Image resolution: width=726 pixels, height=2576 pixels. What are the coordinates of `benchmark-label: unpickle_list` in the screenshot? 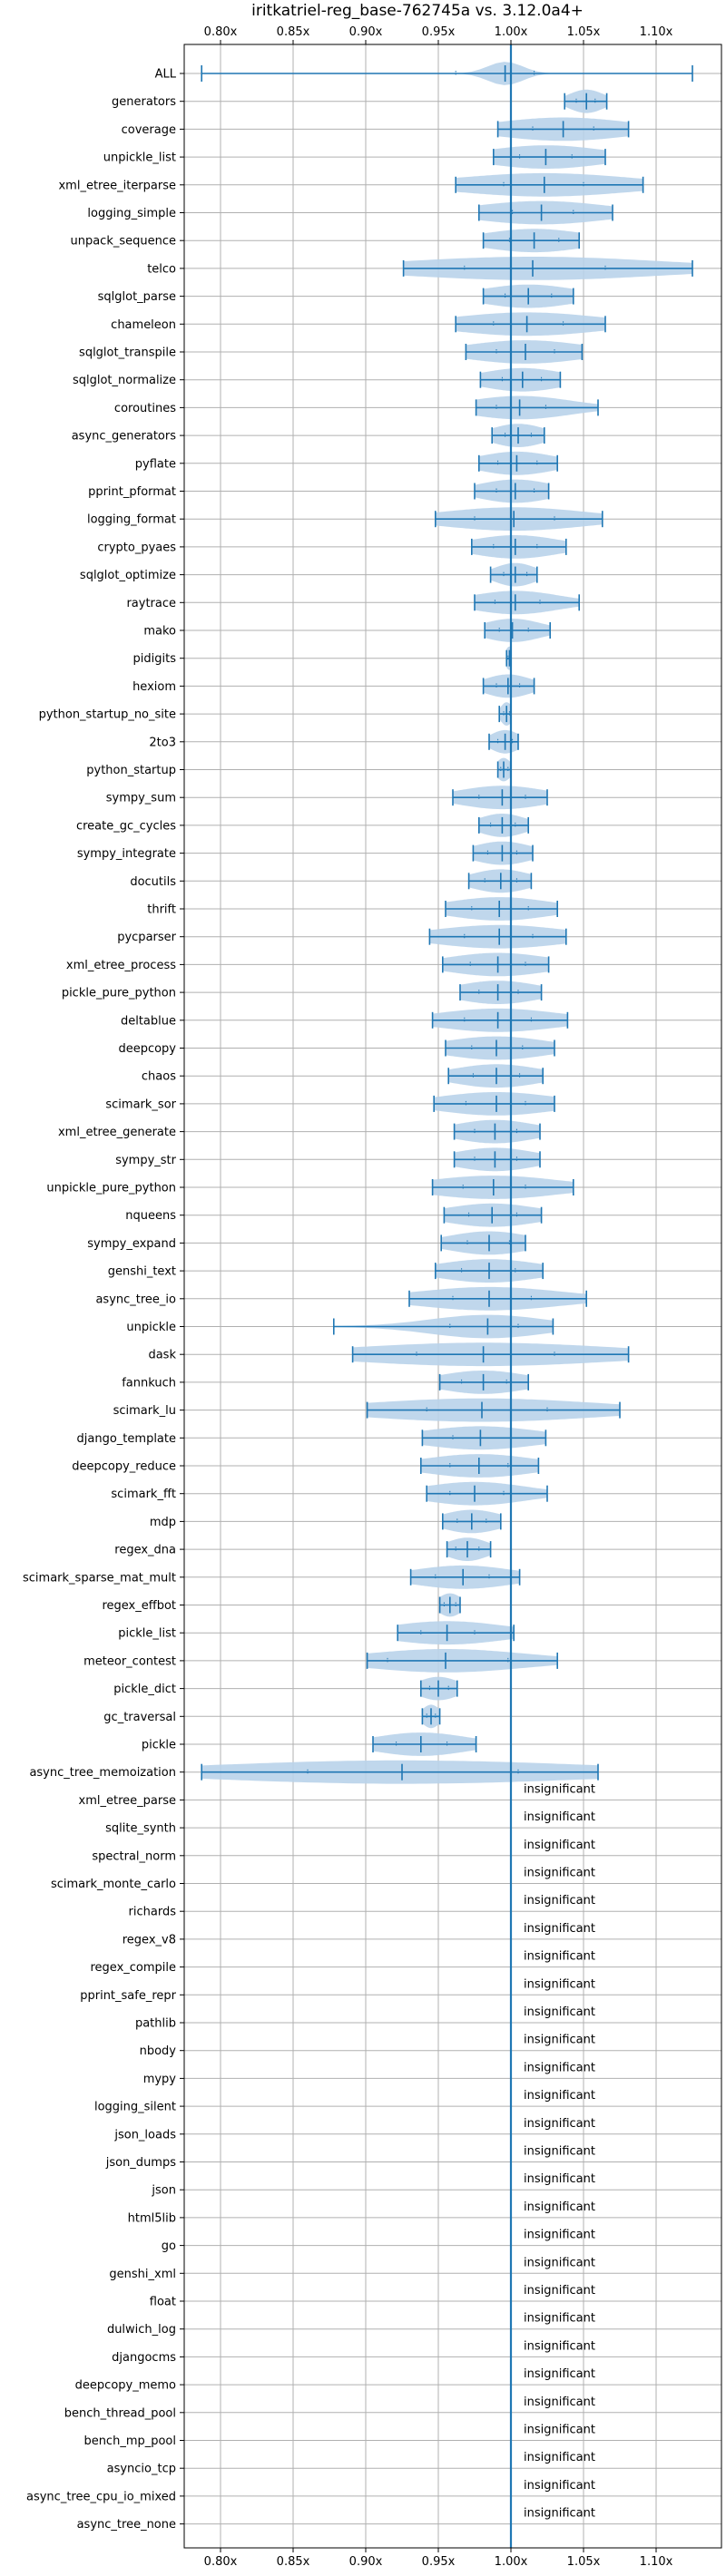 It's located at (139, 158).